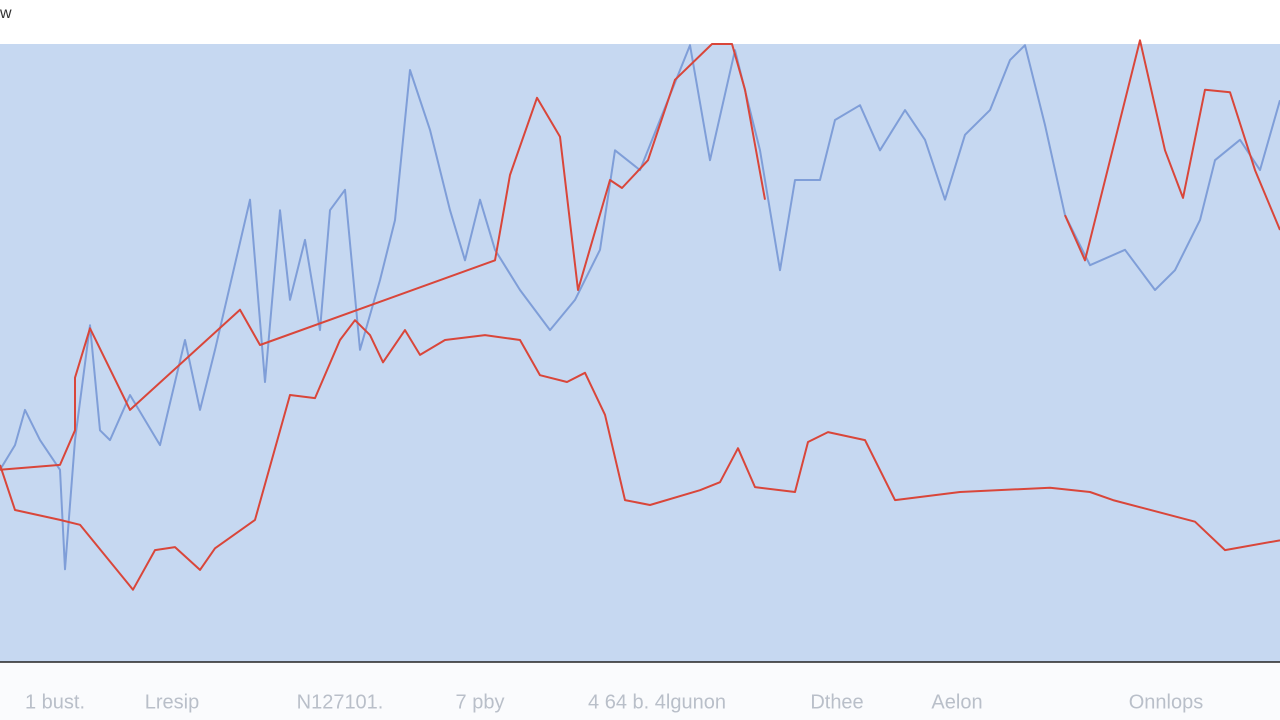 The height and width of the screenshot is (720, 1280). Describe the element at coordinates (6, 13) in the screenshot. I see `chart-title: w` at that location.